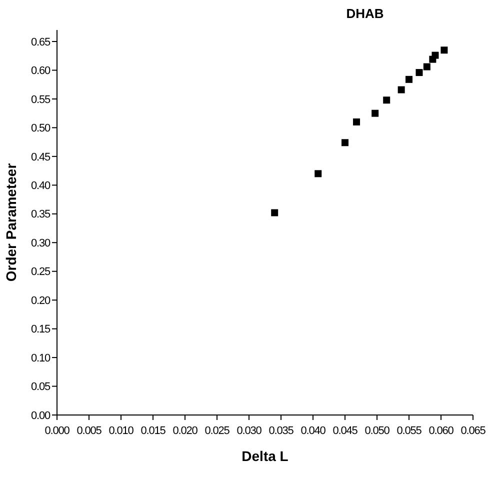 The image size is (495, 477). Describe the element at coordinates (249, 431) in the screenshot. I see `x-tick-label: 0.030` at that location.